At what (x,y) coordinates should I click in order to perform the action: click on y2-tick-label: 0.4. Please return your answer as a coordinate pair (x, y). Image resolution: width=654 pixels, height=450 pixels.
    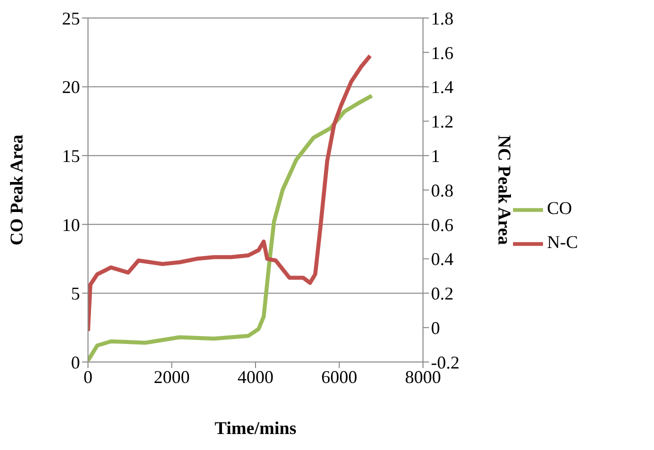
    Looking at the image, I should click on (442, 259).